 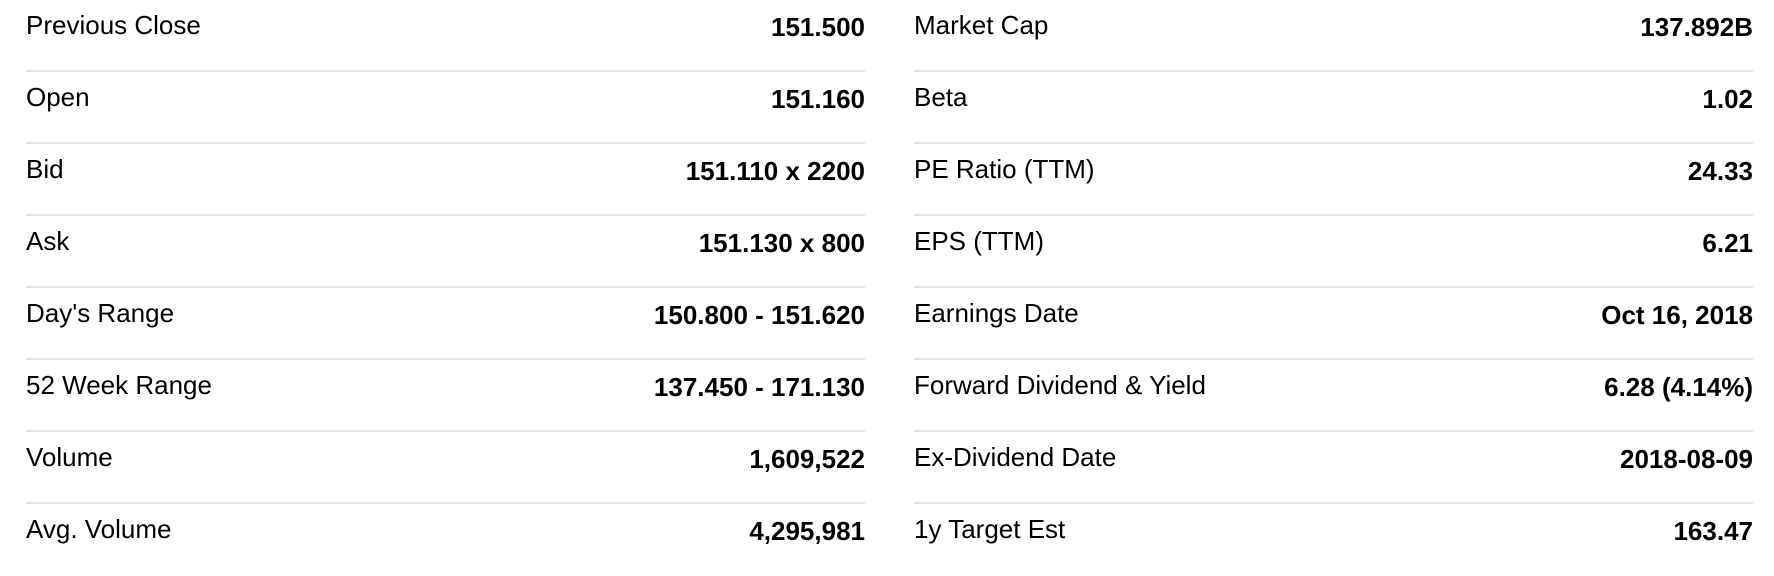 What do you see at coordinates (1333, 324) in the screenshot?
I see `row-earnings-date: Earnings Date Oct 16, 2018` at bounding box center [1333, 324].